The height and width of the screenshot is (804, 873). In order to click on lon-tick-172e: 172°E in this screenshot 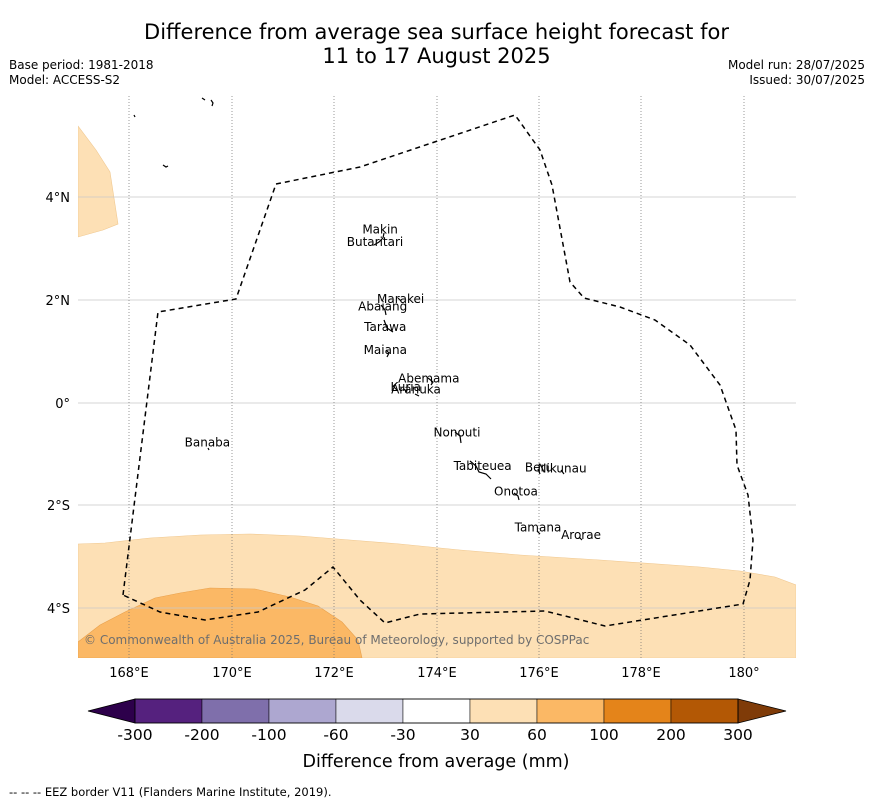, I will do `click(334, 673)`.